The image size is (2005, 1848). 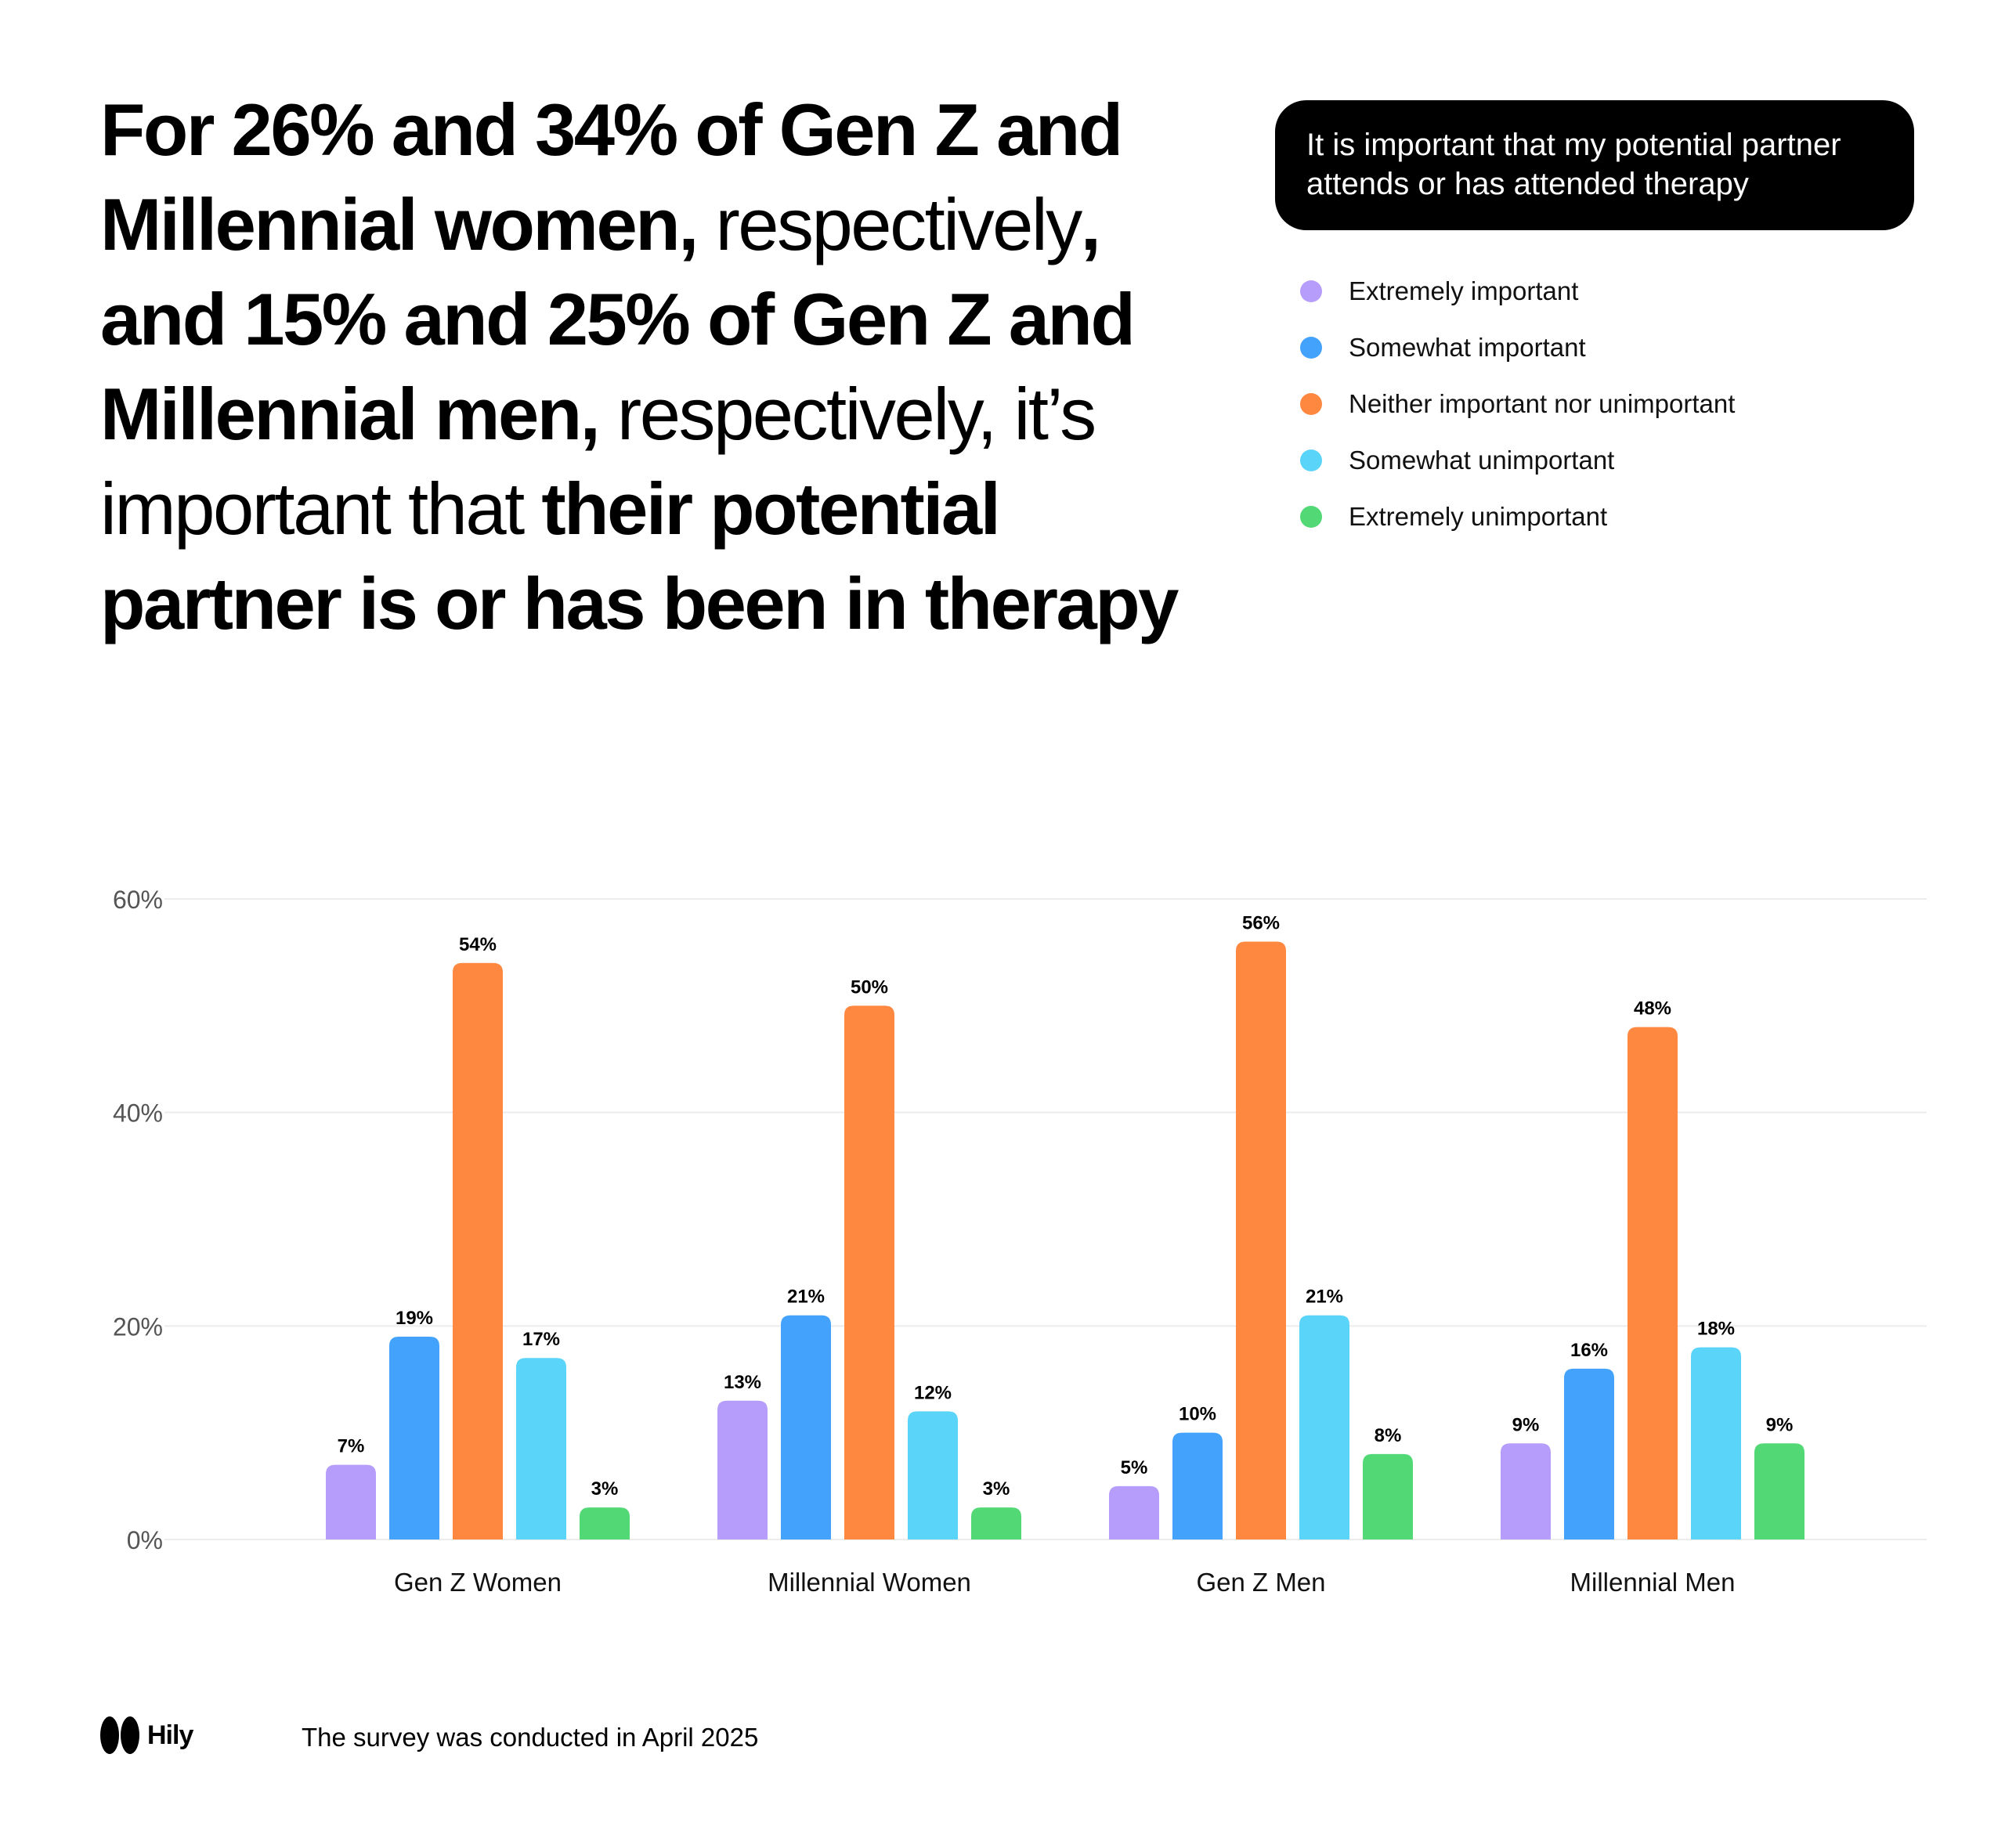 I want to click on bar-value-label: 56%, so click(x=1261, y=923).